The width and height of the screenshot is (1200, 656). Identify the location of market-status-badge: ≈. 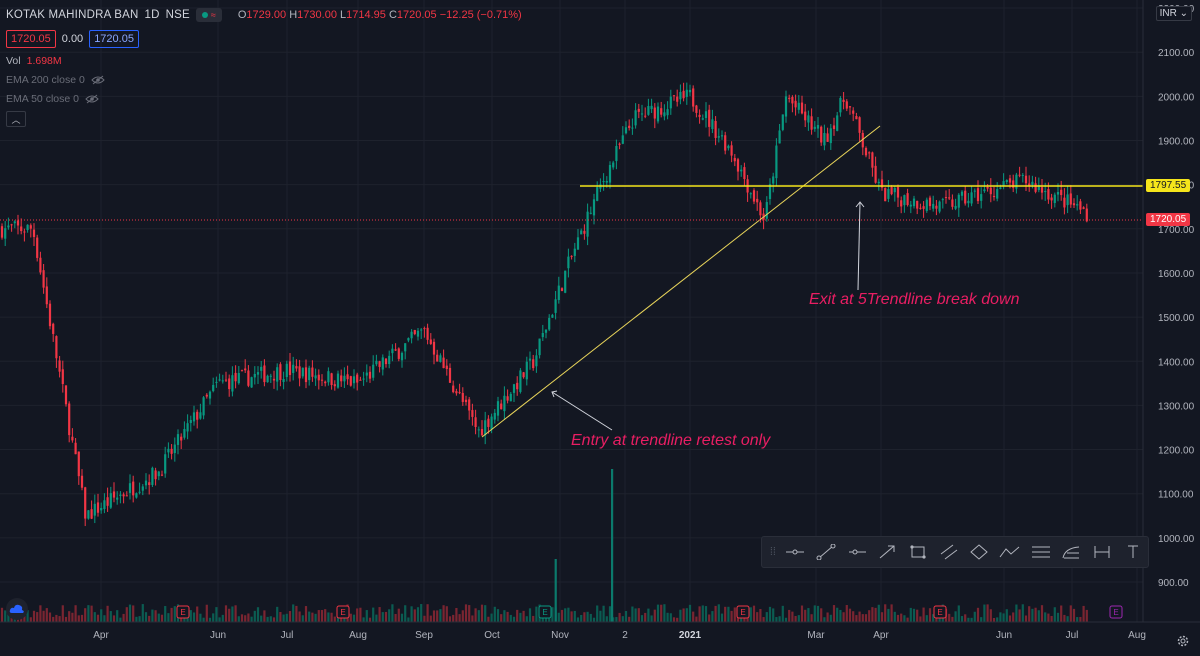
(208, 15).